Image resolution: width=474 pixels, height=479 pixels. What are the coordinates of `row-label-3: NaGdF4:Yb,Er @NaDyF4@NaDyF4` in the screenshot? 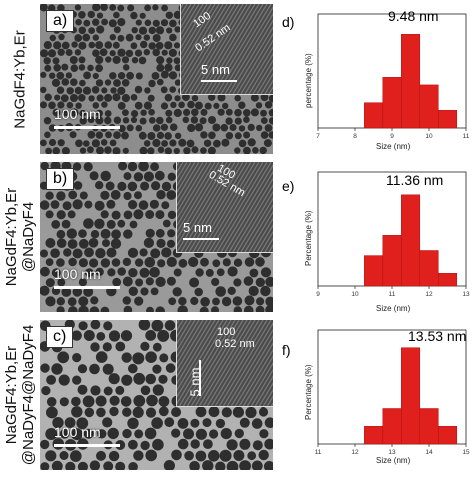 It's located at (20, 395).